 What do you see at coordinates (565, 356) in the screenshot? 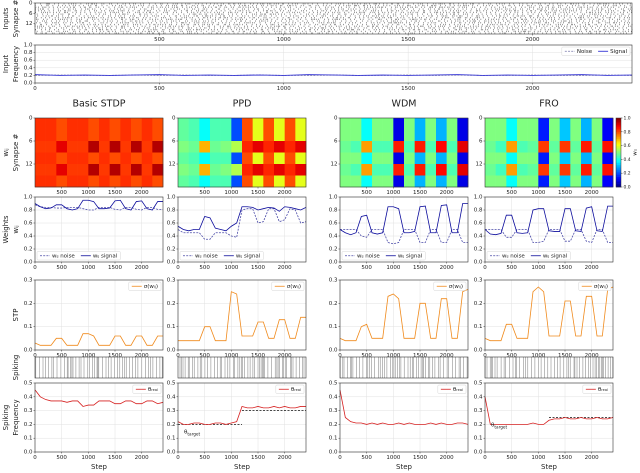
I see `x-tick-label: 1500` at bounding box center [565, 356].